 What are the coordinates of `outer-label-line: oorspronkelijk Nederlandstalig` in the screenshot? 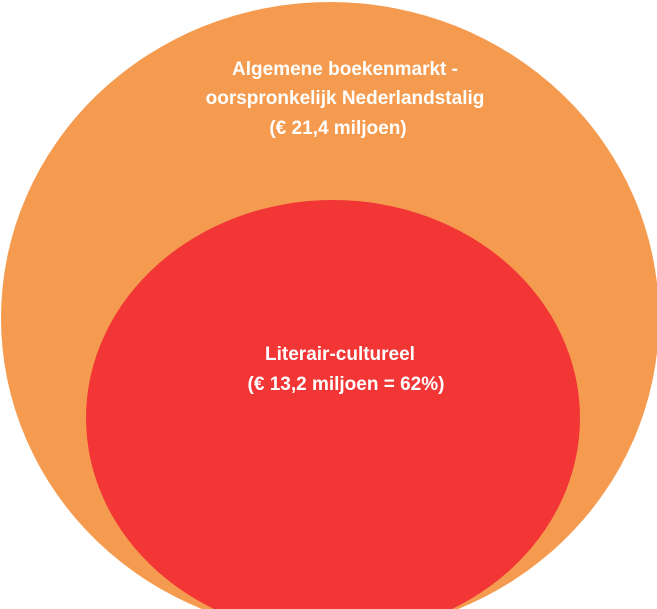 It's located at (345, 98).